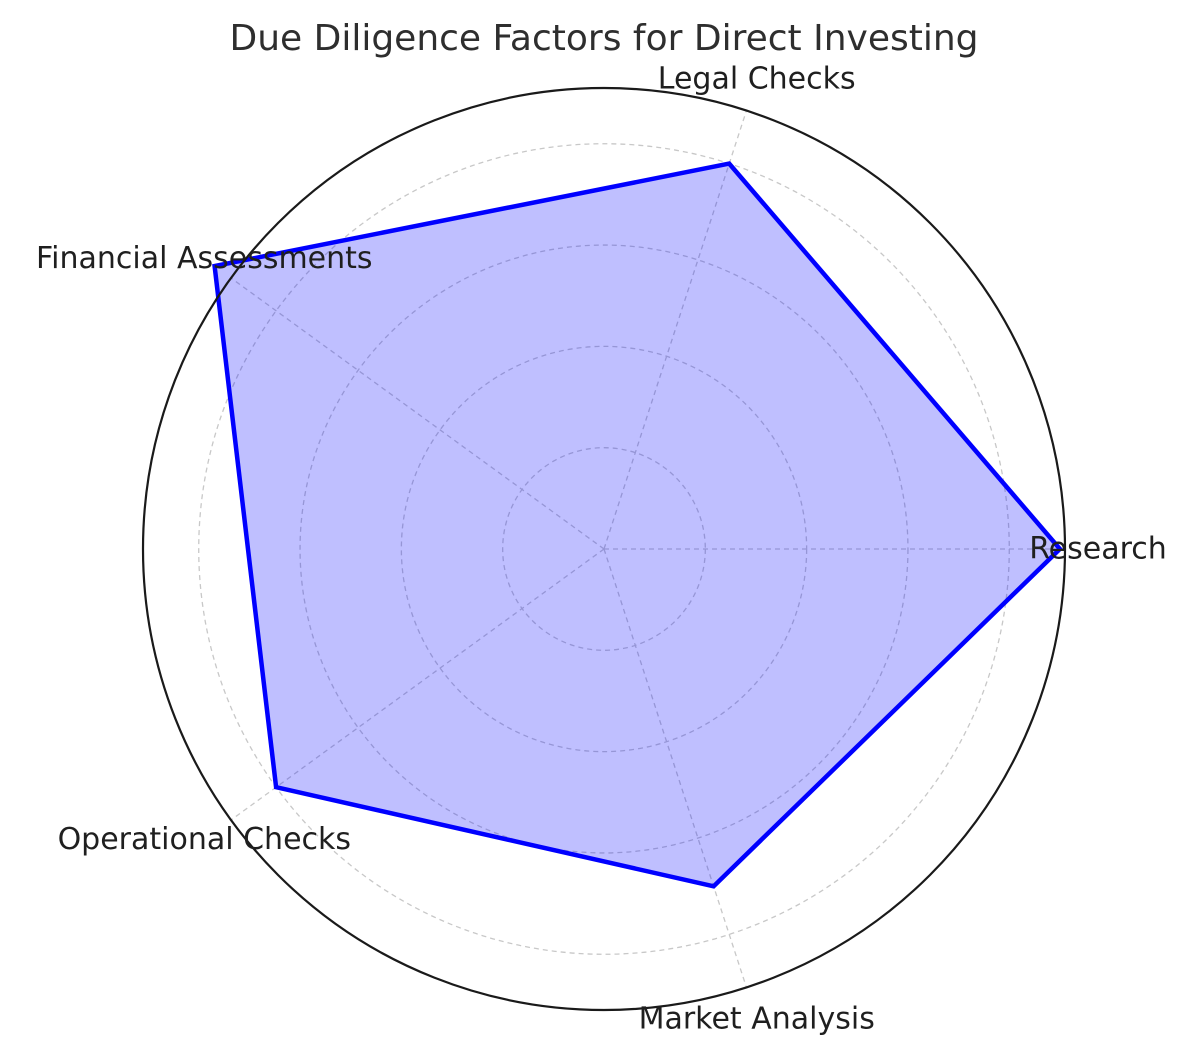  I want to click on category-label: Operational Checks, so click(204, 839).